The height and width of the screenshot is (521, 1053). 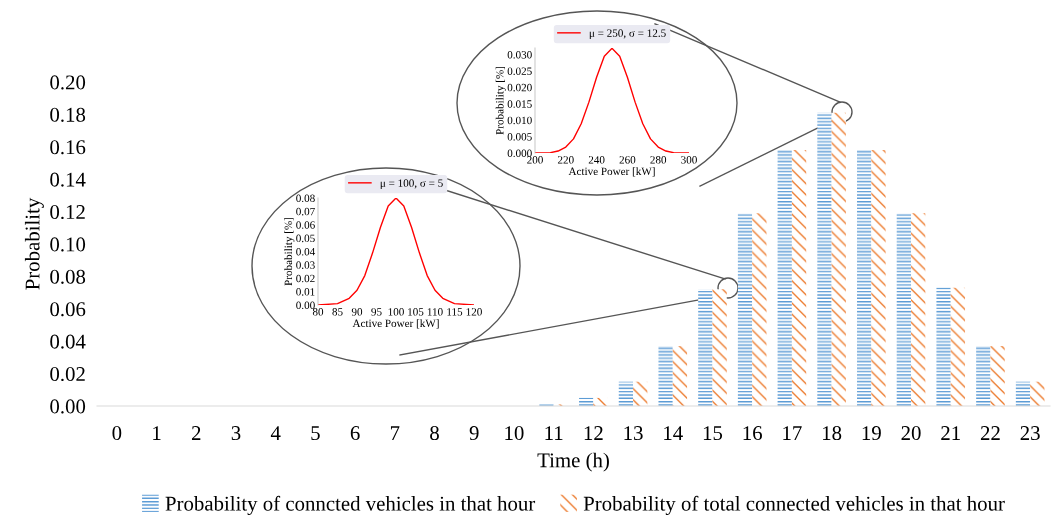 I want to click on x-tick-label: 11, so click(x=554, y=433).